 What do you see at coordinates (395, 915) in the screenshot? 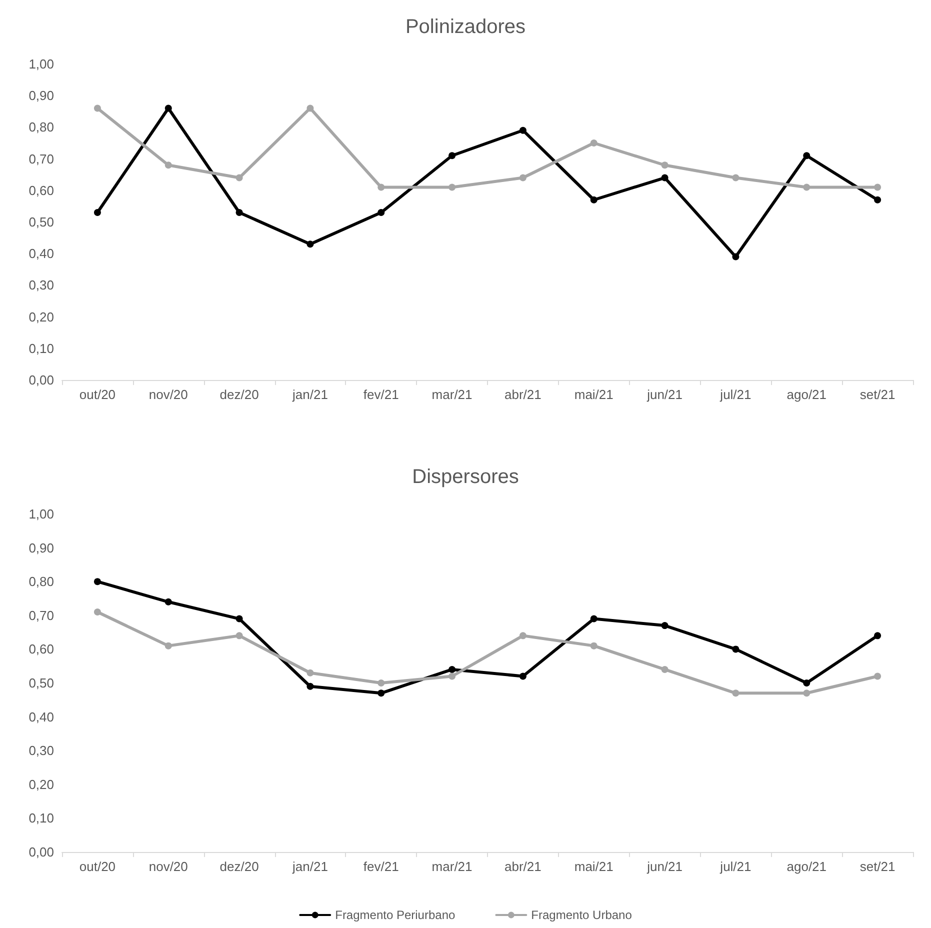
I see `legend-label: Fragmento Periurbano` at bounding box center [395, 915].